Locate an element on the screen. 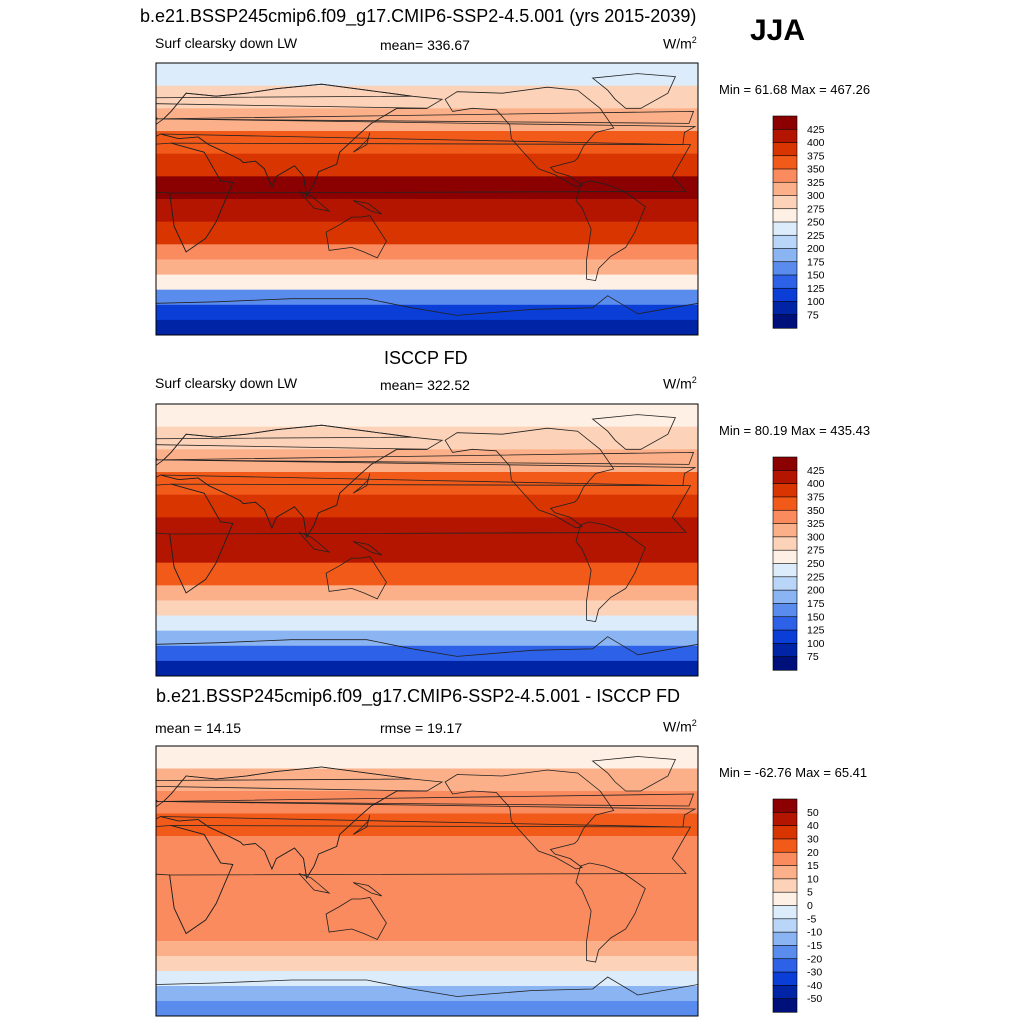 This screenshot has width=1024, height=1024. panel2-units: W/m2 is located at coordinates (680, 383).